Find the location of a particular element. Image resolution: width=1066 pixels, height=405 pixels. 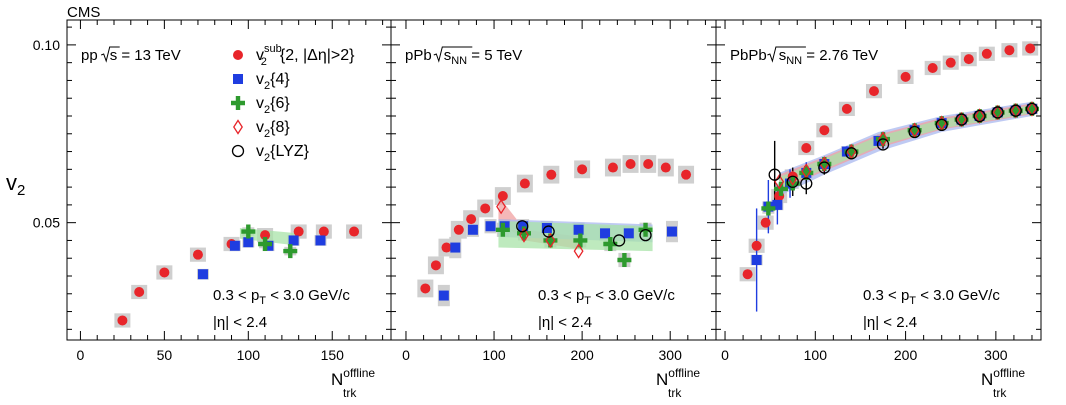

pt-cut-pPb: 0.3 < pT < 3.0 GeV/c is located at coordinates (606, 297).